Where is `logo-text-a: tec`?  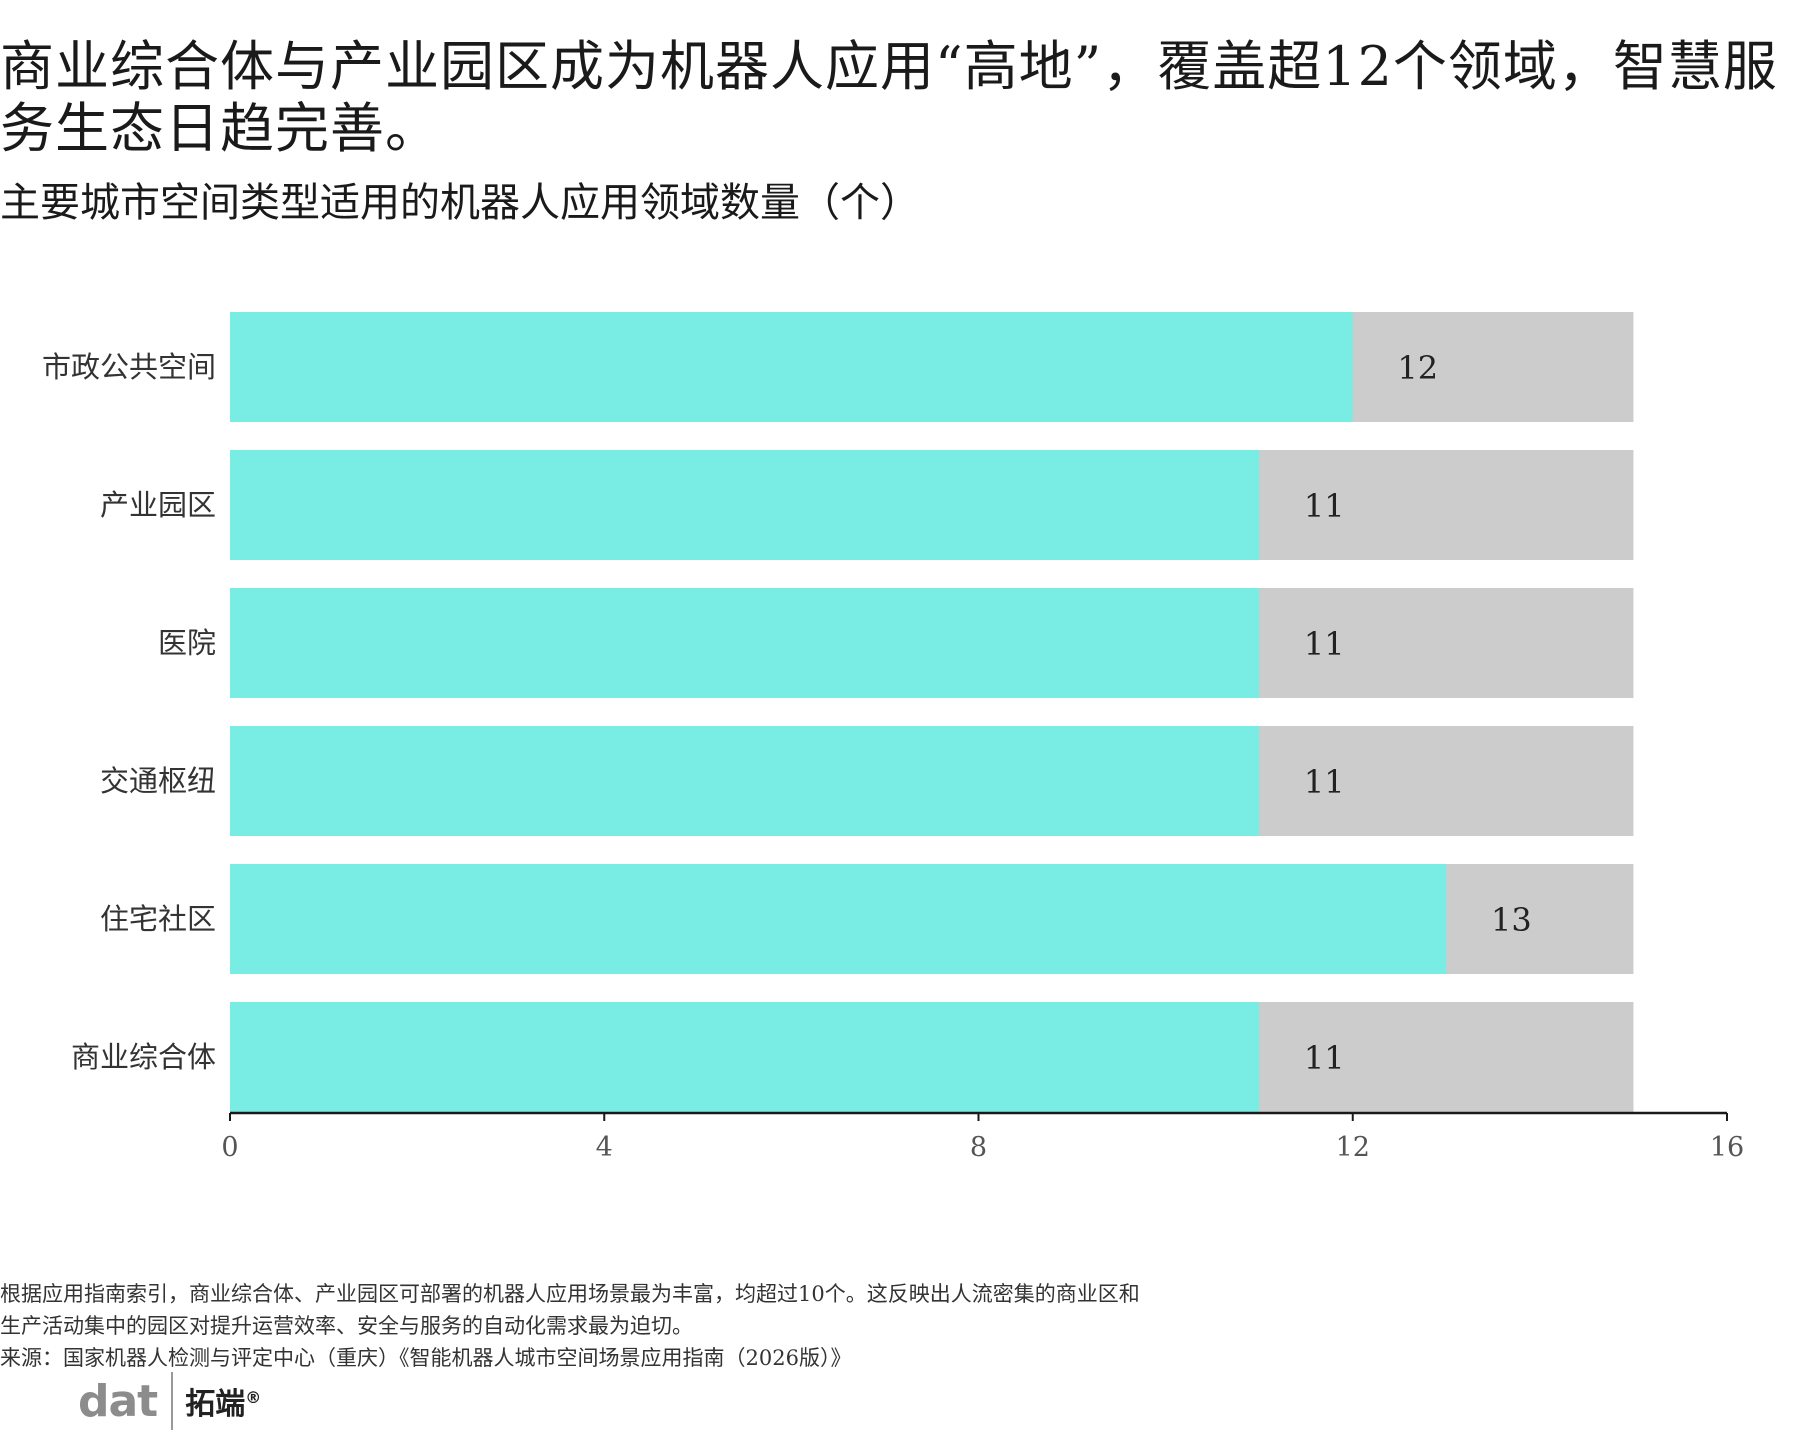 logo-text-a: tec is located at coordinates (41, 1401).